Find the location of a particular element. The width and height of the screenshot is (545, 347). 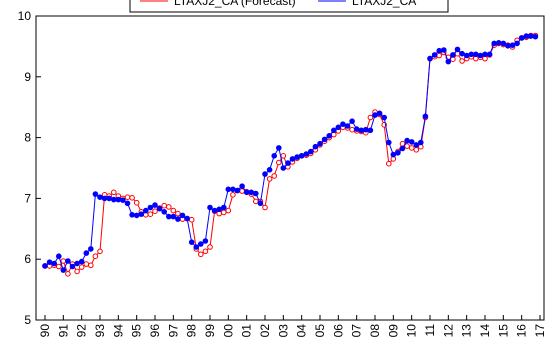

x-tick-label: 12 is located at coordinates (448, 331).